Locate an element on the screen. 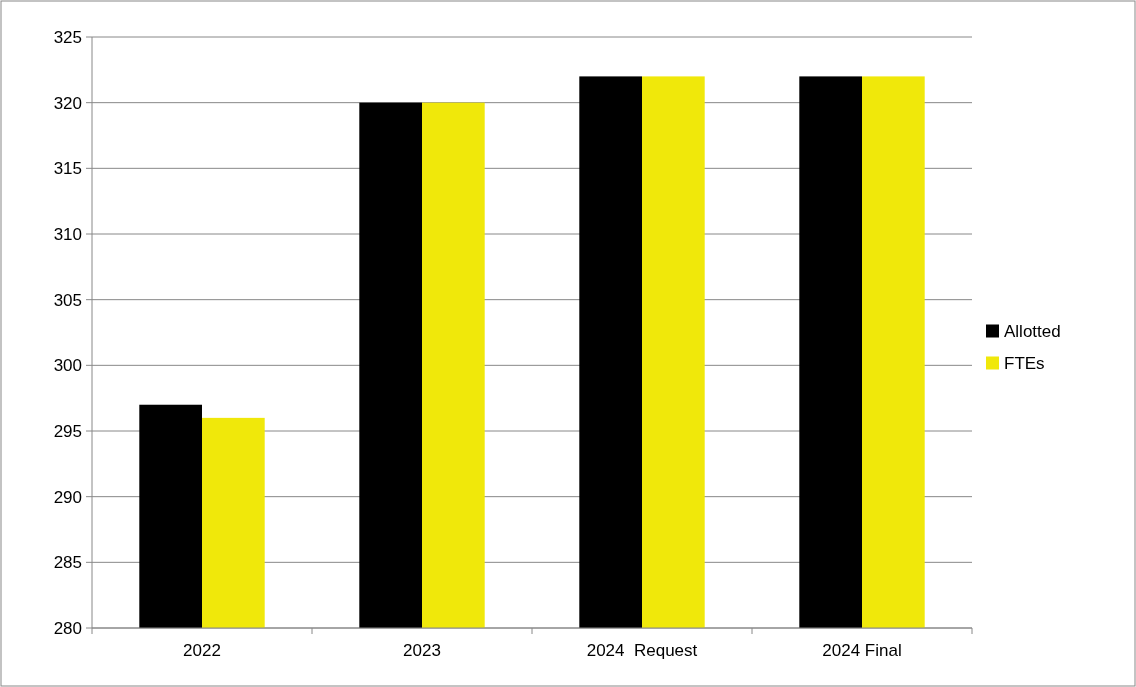 This screenshot has height=687, width=1136. y-tick-label: 325 is located at coordinates (67, 37).